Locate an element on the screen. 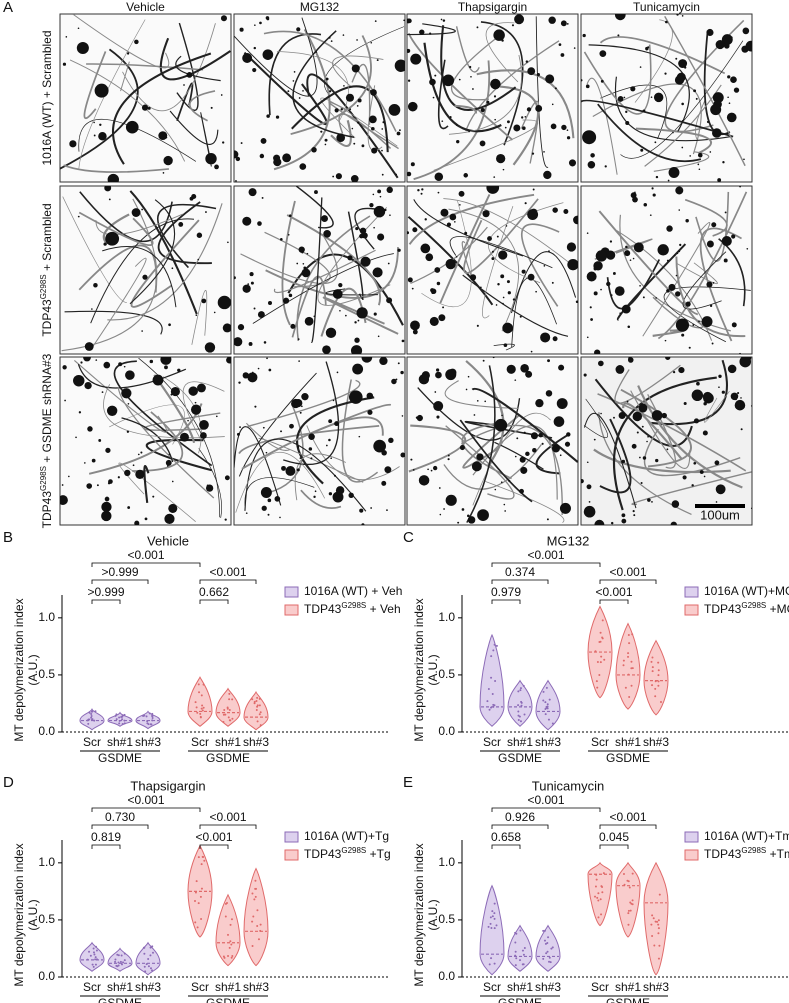  y-axis-label: MT depolymerization index is located at coordinates (19, 914).